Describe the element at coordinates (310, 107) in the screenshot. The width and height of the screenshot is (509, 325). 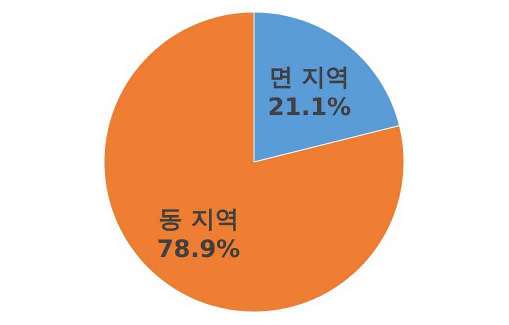
I see `data-label: 21.1%` at that location.